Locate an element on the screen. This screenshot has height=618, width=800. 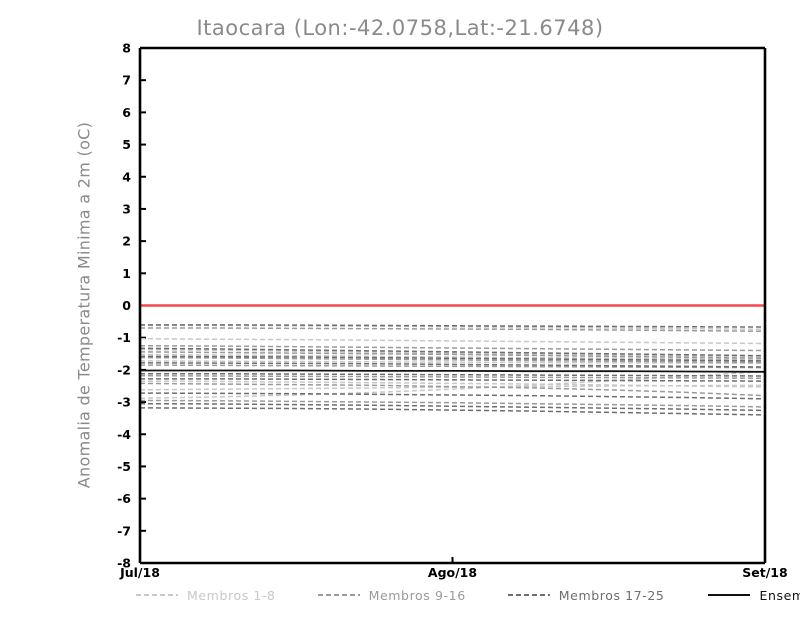
x-tick-label: Ago/18 is located at coordinates (452, 572).